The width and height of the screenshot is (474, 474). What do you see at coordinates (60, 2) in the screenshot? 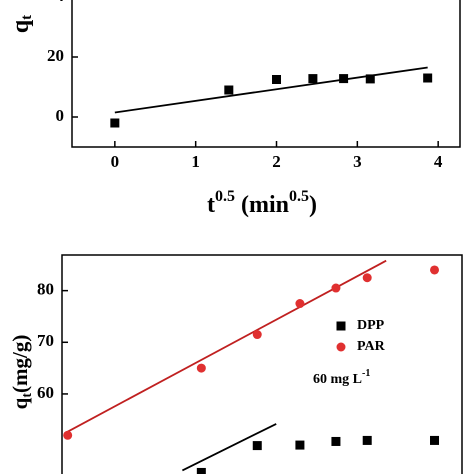
I see `y-tick-label: 4` at bounding box center [60, 2].